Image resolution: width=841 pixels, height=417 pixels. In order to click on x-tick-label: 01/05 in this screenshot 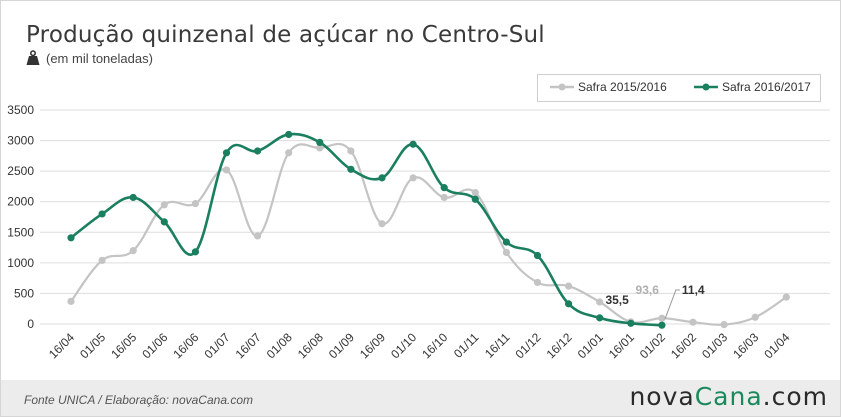, I will do `click(92, 345)`.